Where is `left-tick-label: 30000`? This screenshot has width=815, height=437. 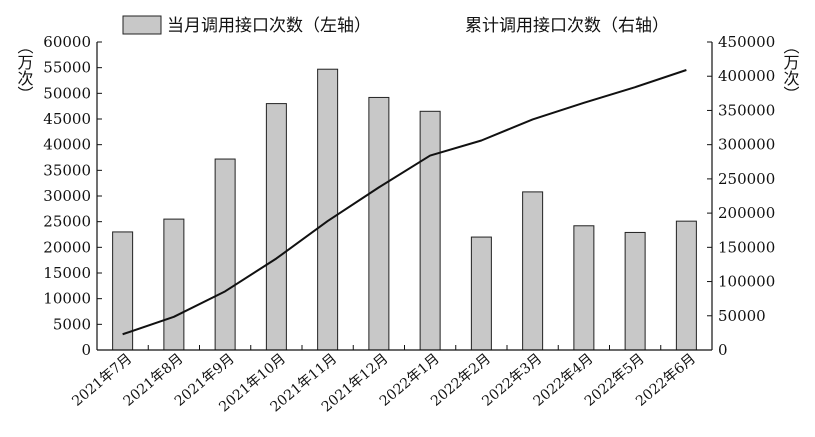
left-tick-label: 30000 is located at coordinates (67, 196).